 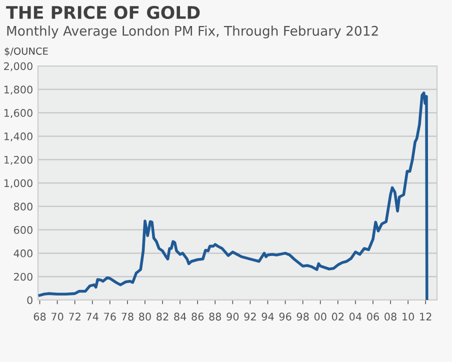 I want to click on x-tick-label: 06, so click(x=373, y=316).